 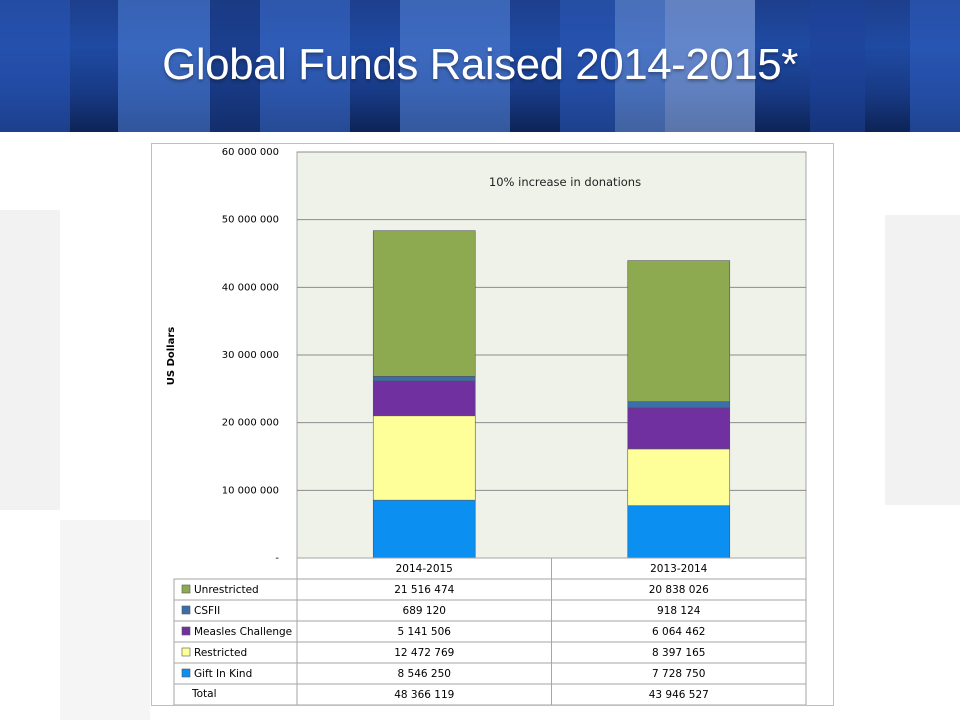 I want to click on y-tick-label: 50 000 000, so click(x=250, y=220).